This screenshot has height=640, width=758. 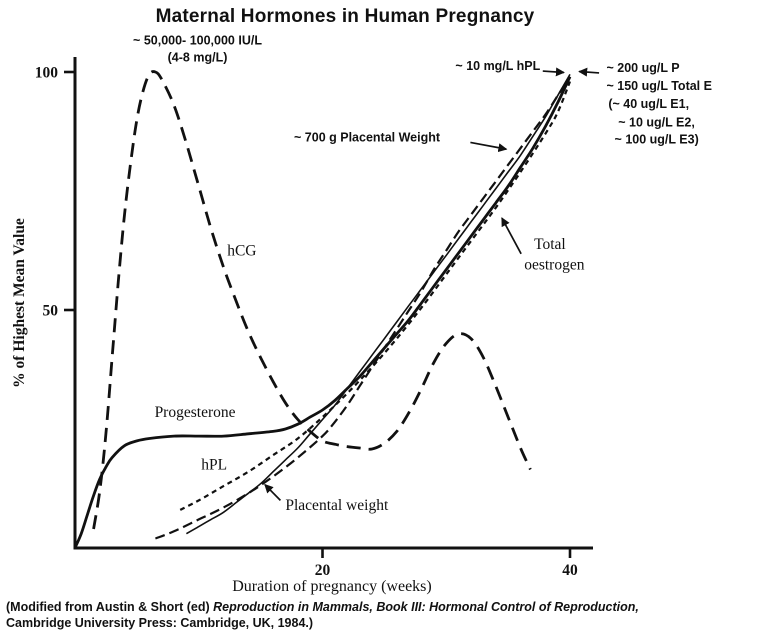 What do you see at coordinates (19, 303) in the screenshot?
I see `y-axis-title: % of Highest Mean Value` at bounding box center [19, 303].